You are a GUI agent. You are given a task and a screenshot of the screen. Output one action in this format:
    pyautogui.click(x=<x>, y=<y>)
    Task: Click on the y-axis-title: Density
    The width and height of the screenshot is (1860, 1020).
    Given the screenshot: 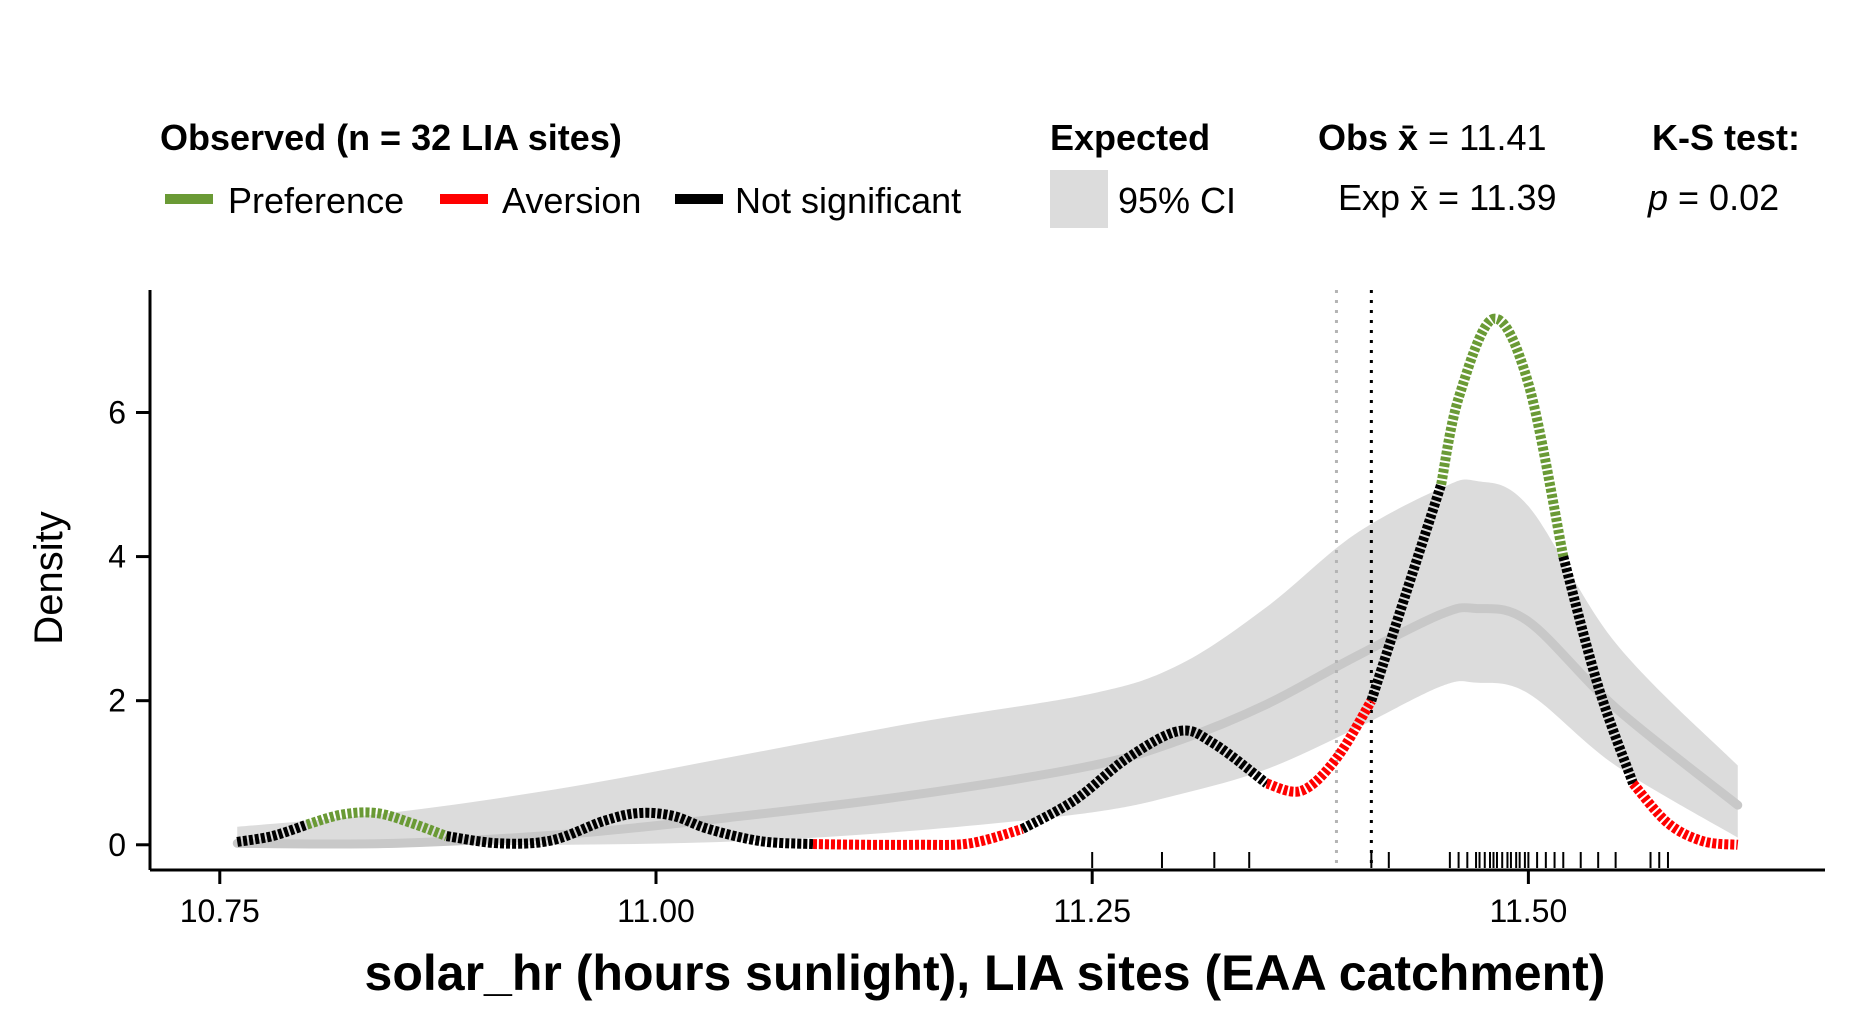 What is the action you would take?
    pyautogui.click(x=49, y=577)
    